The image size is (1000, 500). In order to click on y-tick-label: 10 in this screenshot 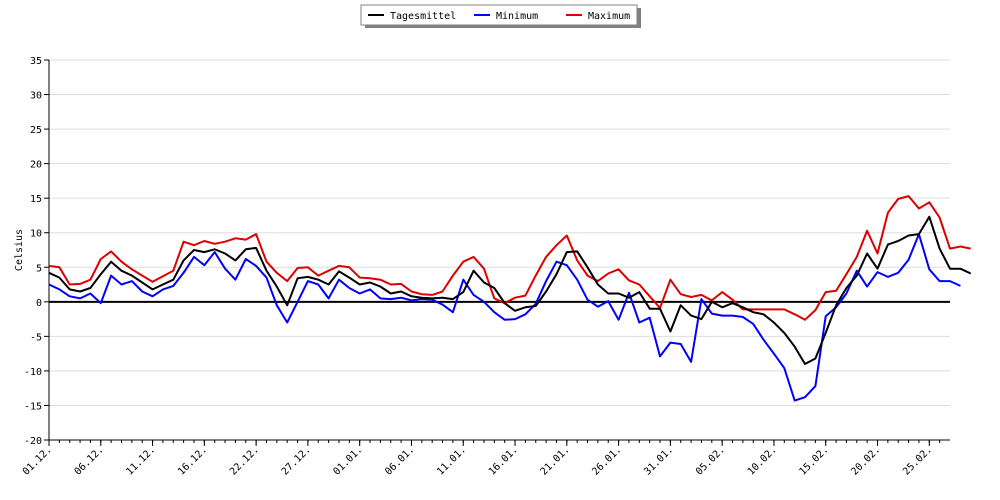, I will do `click(36, 234)`.